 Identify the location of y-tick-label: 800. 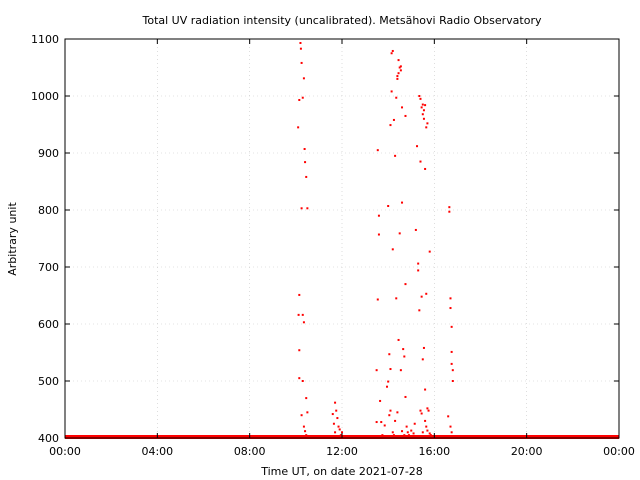
(48, 210).